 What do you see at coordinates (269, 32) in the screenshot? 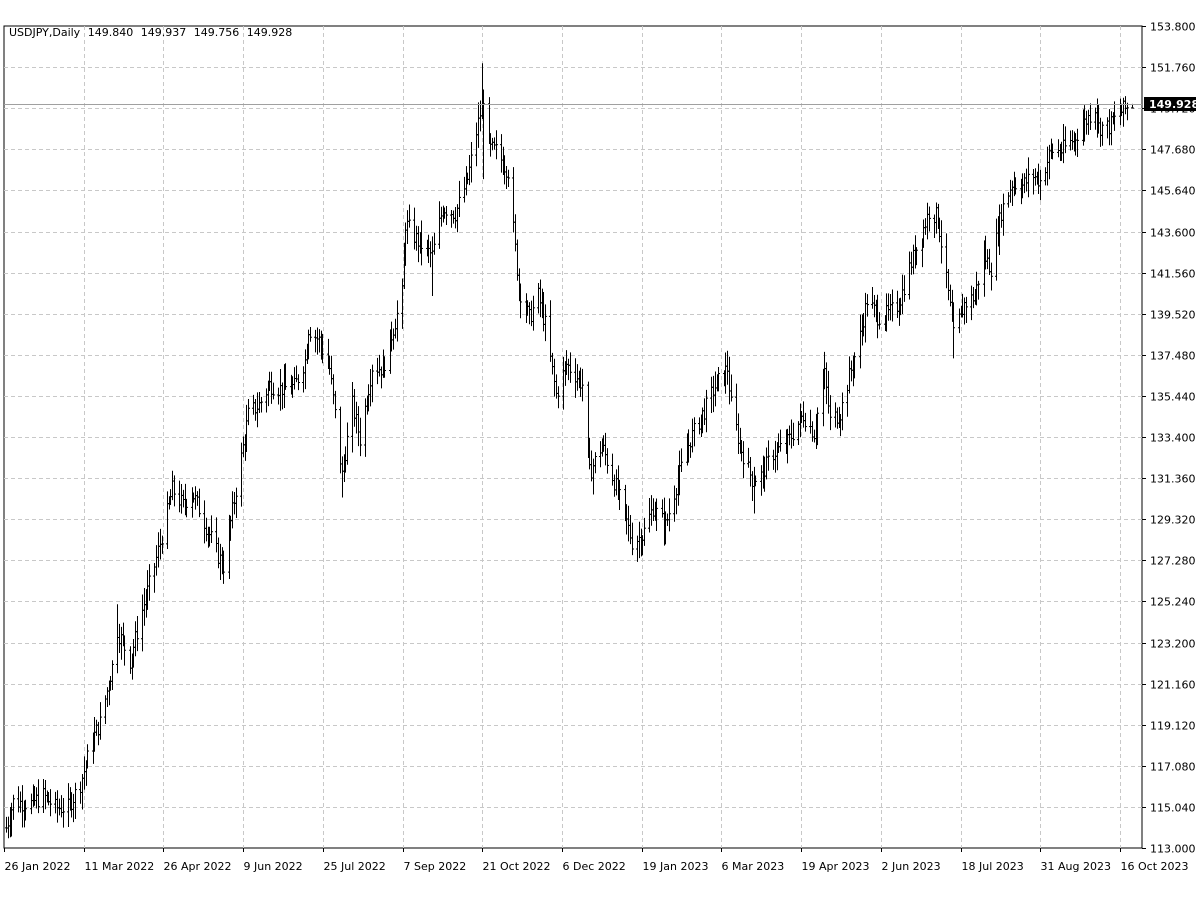
I see `close-value: 149.928` at bounding box center [269, 32].